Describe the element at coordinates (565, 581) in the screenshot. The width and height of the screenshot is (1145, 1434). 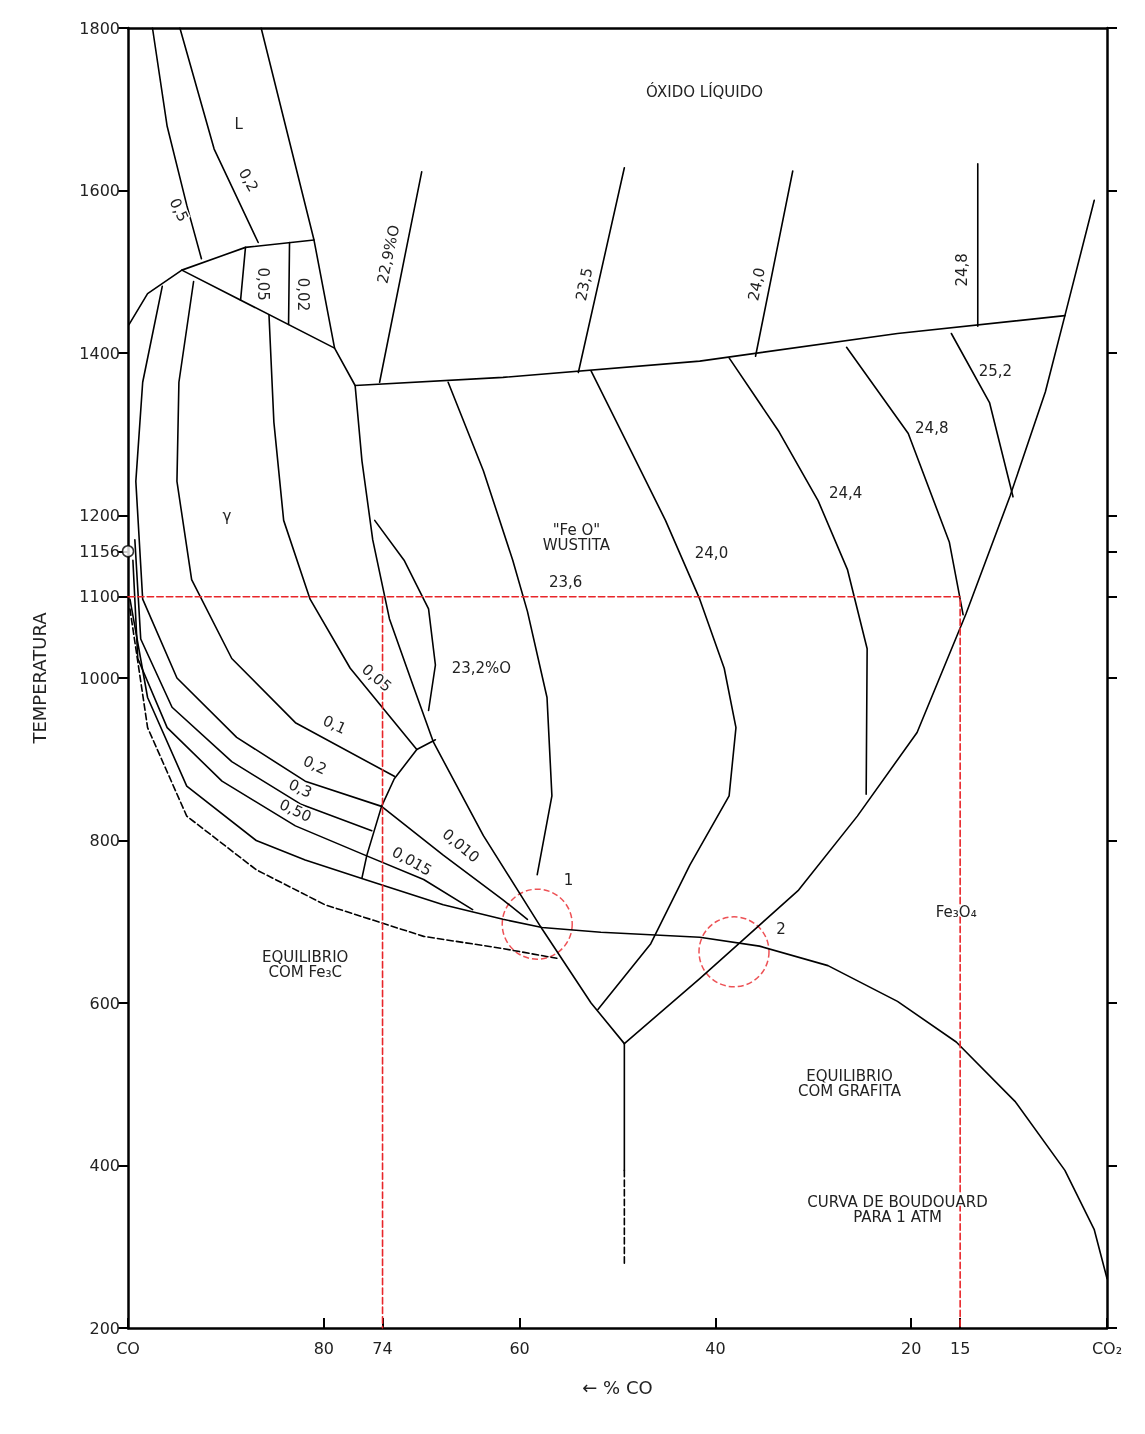
I see `annotation: 23,6` at that location.